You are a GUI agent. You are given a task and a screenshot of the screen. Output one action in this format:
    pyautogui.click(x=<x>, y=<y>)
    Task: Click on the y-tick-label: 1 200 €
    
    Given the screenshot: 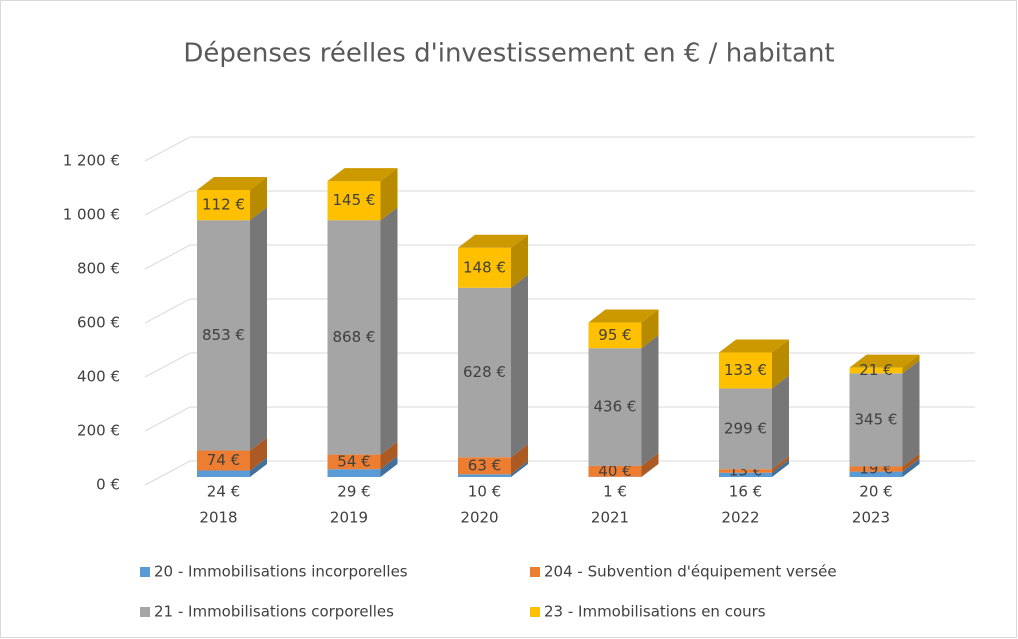 What is the action you would take?
    pyautogui.click(x=91, y=161)
    